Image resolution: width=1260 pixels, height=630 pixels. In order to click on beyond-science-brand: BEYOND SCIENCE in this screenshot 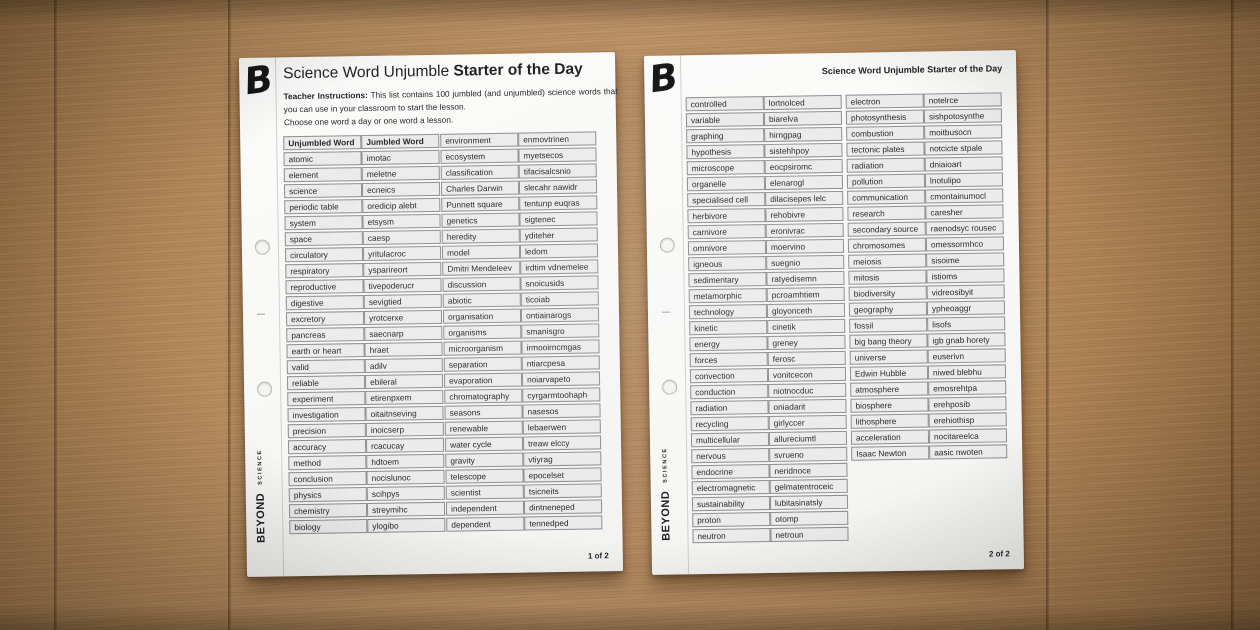, I will do `click(260, 495)`.